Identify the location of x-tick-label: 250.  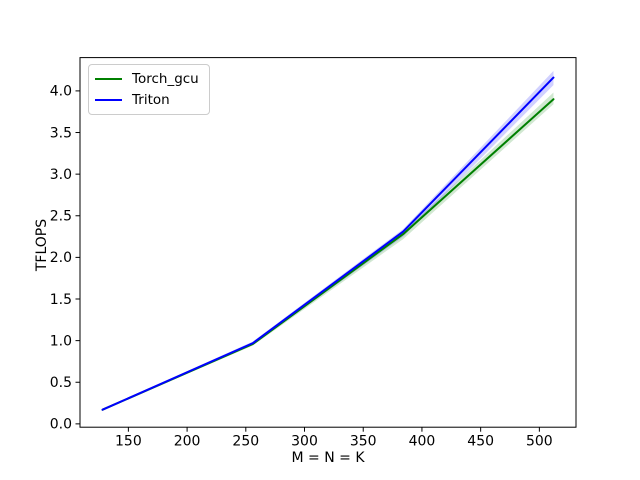
(245, 442).